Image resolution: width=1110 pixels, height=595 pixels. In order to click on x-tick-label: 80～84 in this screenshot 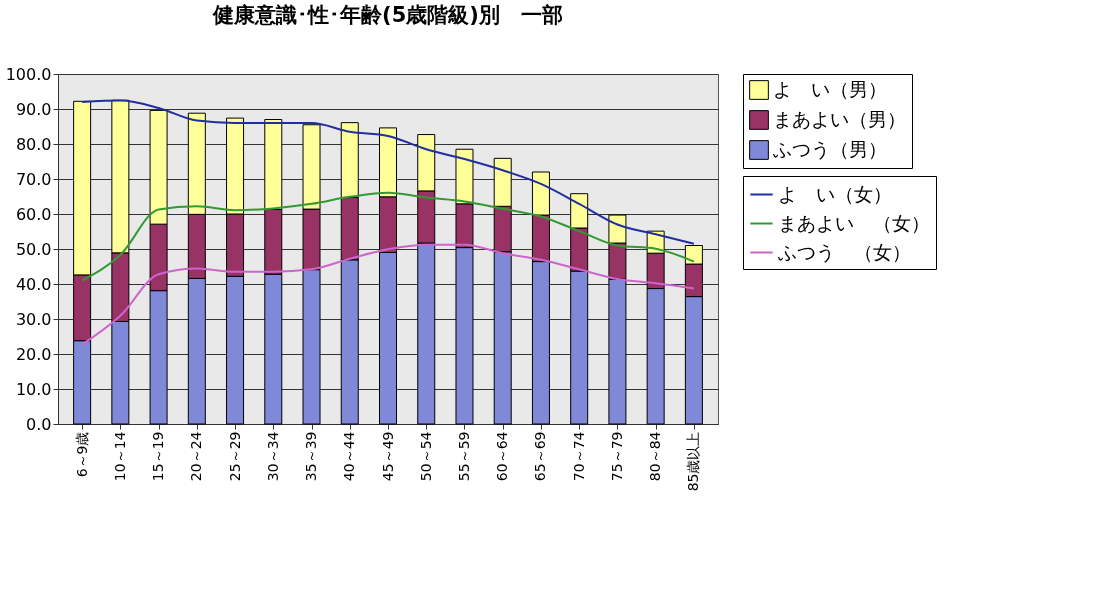, I will do `click(655, 456)`.